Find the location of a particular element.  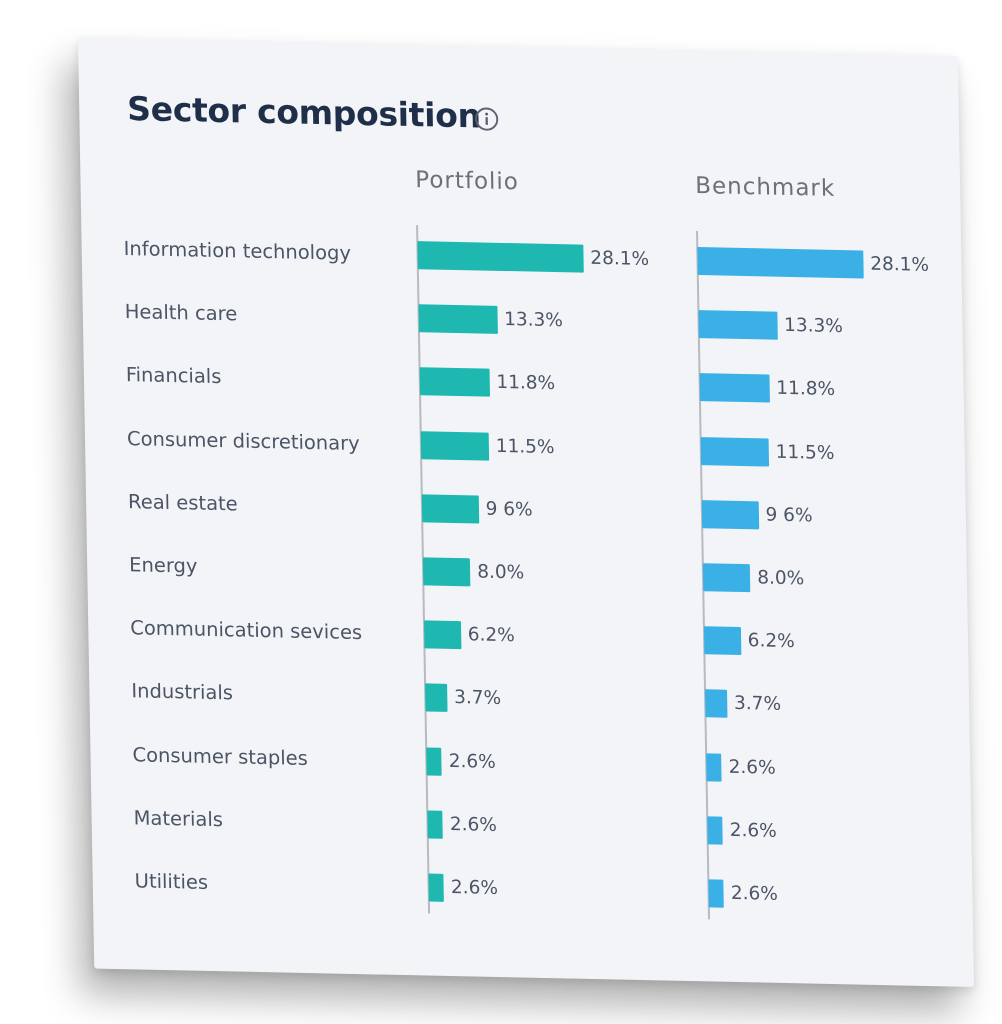

portfolio-value-label: 6.2% is located at coordinates (491, 635).